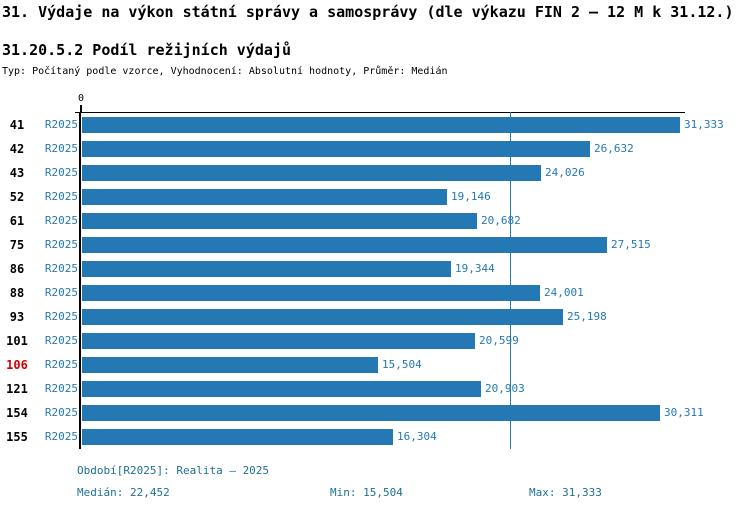 This screenshot has height=510, width=750. I want to click on axis-left-line, so click(80, 280).